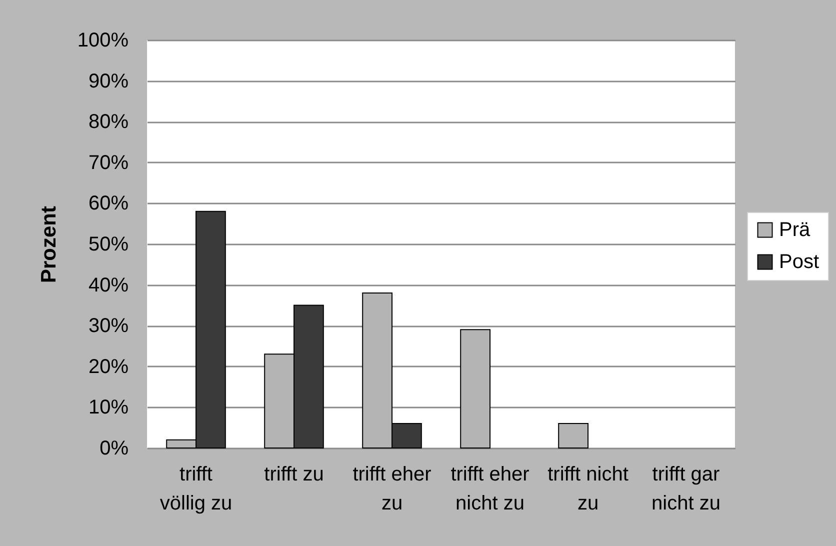 This screenshot has height=546, width=836. I want to click on x-tick-label: trifft nicht zu, so click(588, 489).